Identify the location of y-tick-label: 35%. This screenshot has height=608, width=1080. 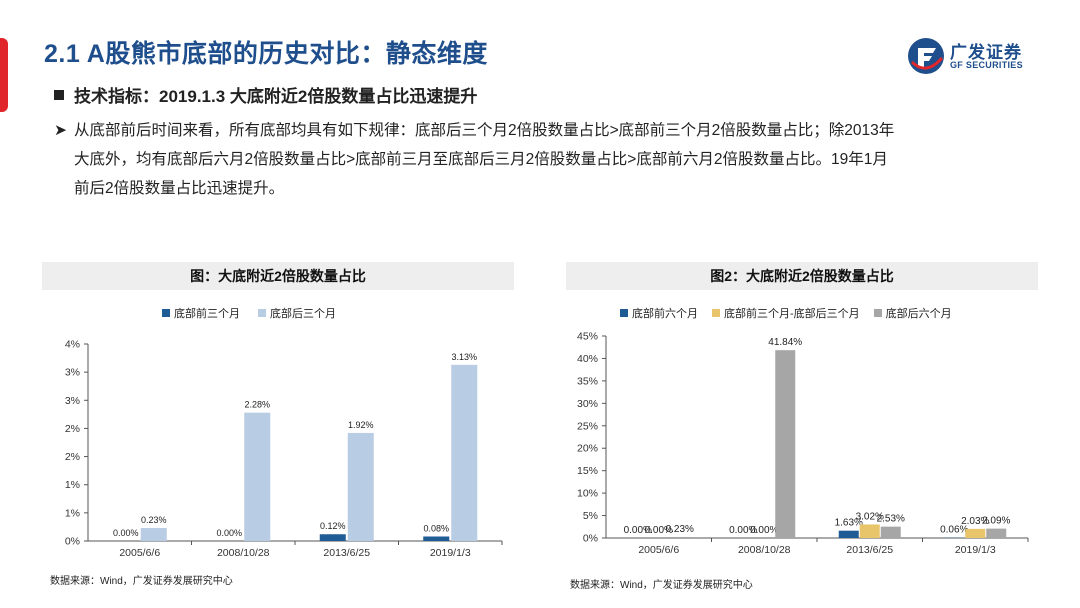
(587, 381).